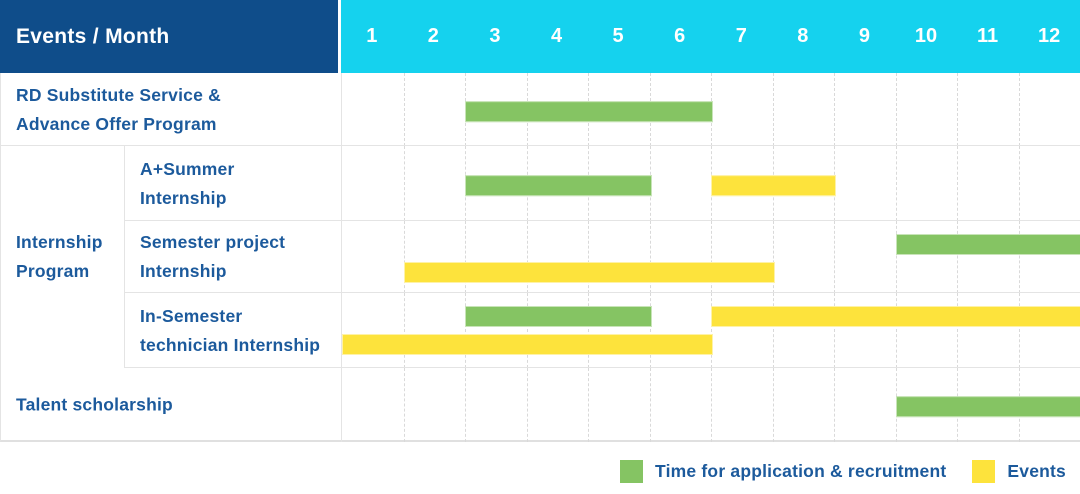 This screenshot has height=494, width=1080. I want to click on group-cell-internship-program: Internship Program, so click(63, 257).